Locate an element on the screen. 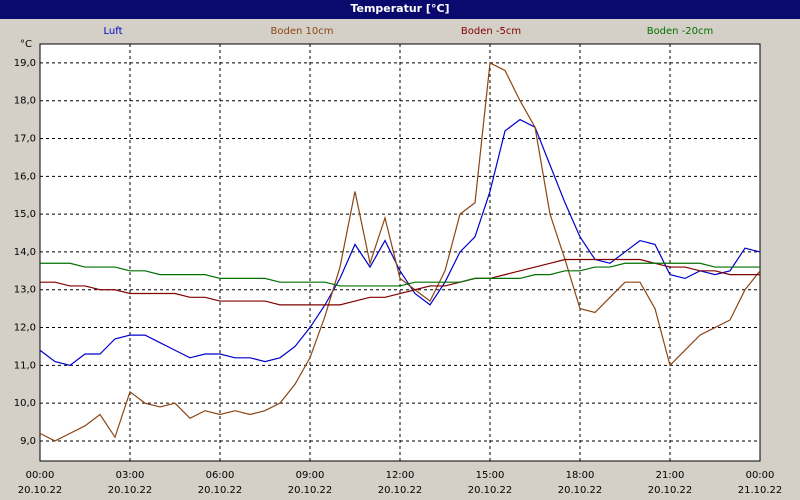  title-bar is located at coordinates (400, 9).